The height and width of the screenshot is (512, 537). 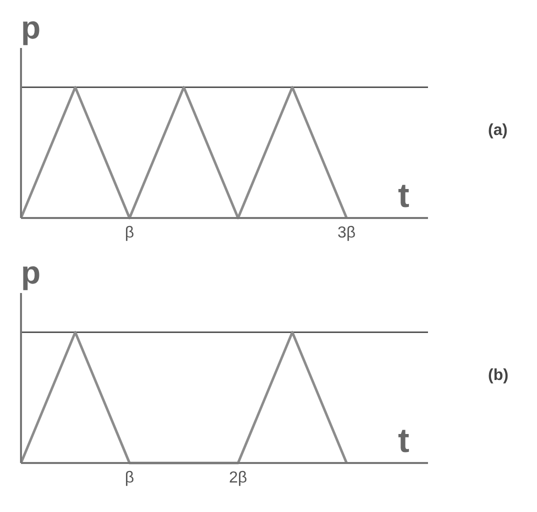 I want to click on text: (a), so click(x=498, y=131).